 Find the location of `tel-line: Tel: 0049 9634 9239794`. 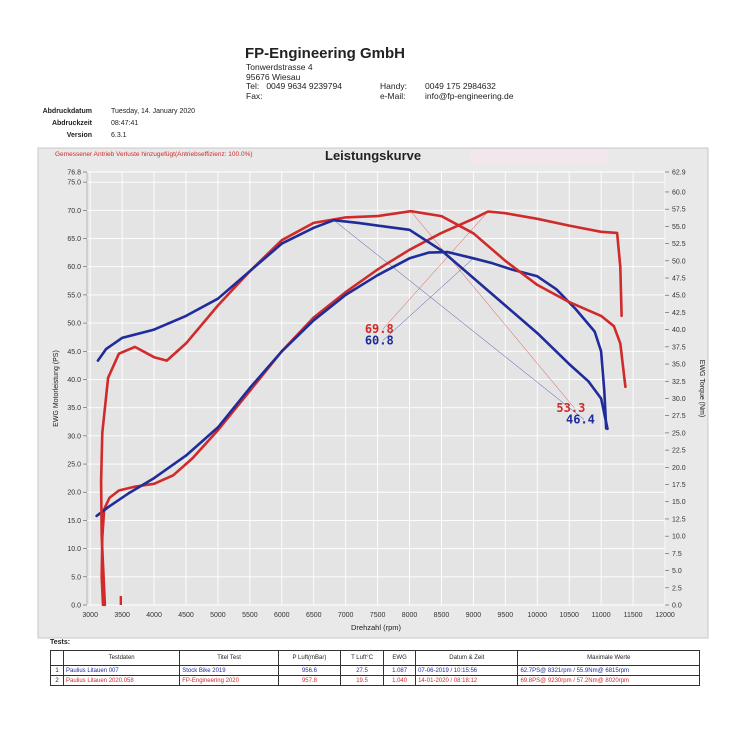

tel-line: Tel: 0049 9634 9239794 is located at coordinates (294, 86).